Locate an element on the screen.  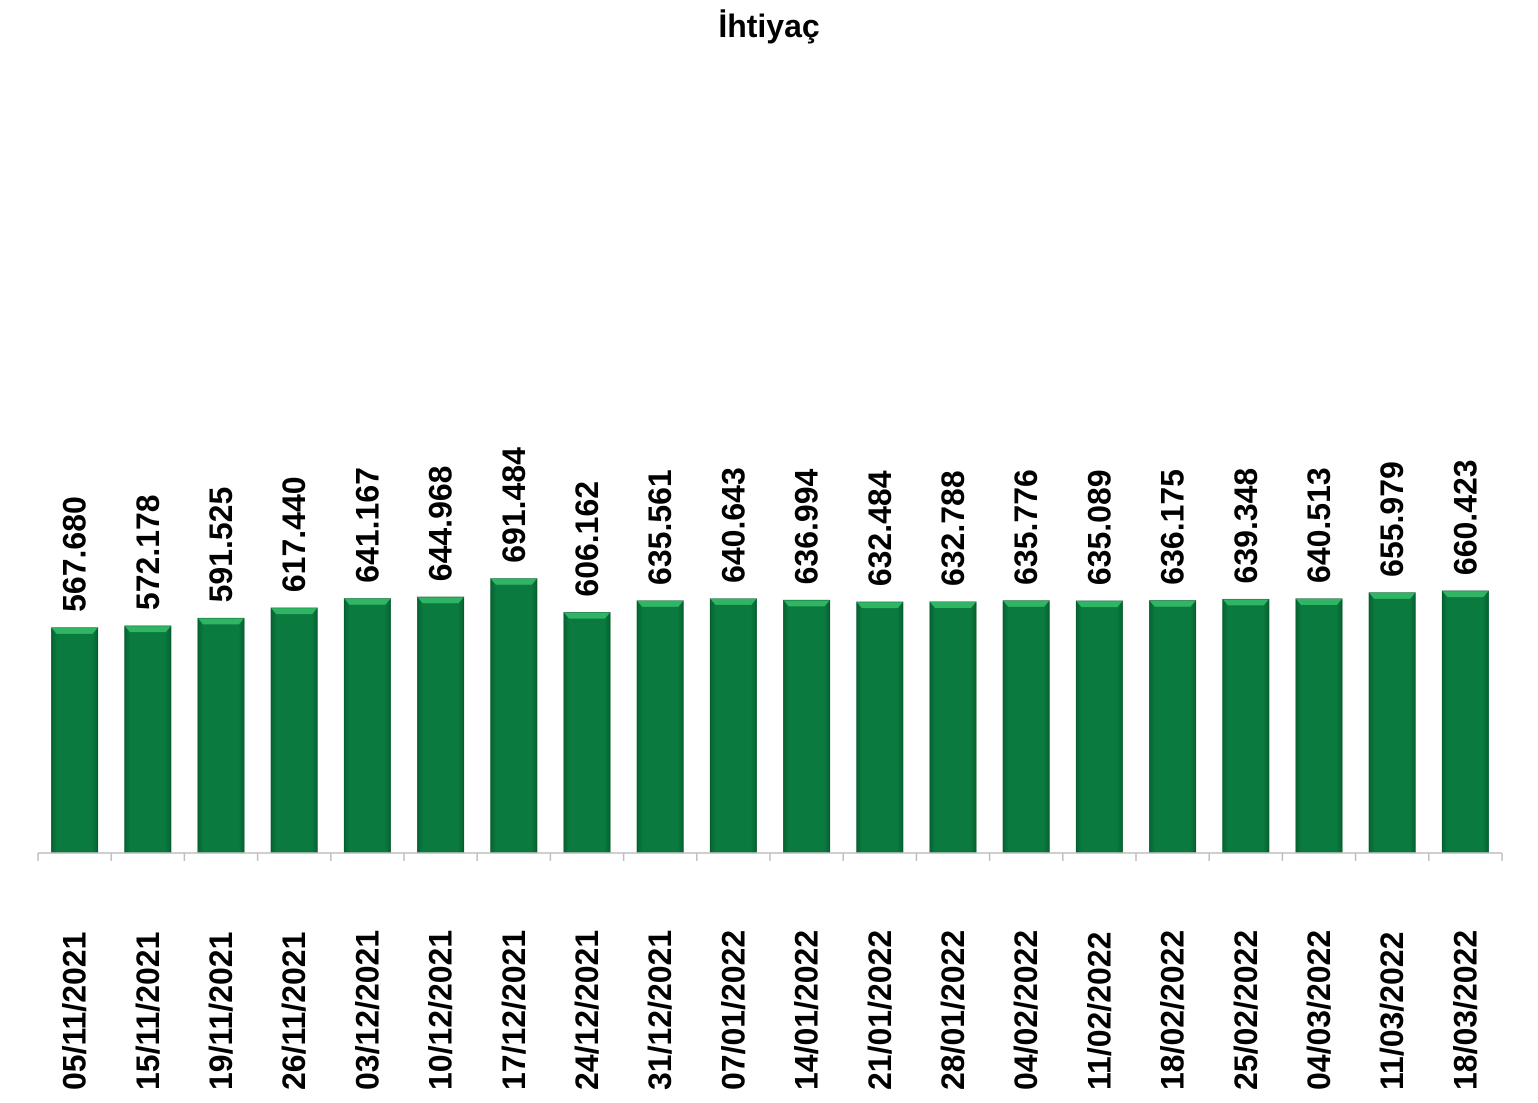
x-tick-label: 19/11/2021 is located at coordinates (221, 1011).